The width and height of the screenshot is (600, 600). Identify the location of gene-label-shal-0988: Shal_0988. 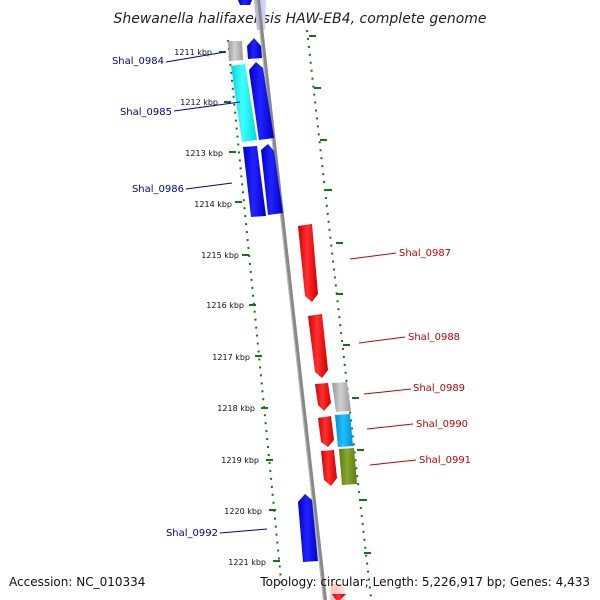
(434, 337).